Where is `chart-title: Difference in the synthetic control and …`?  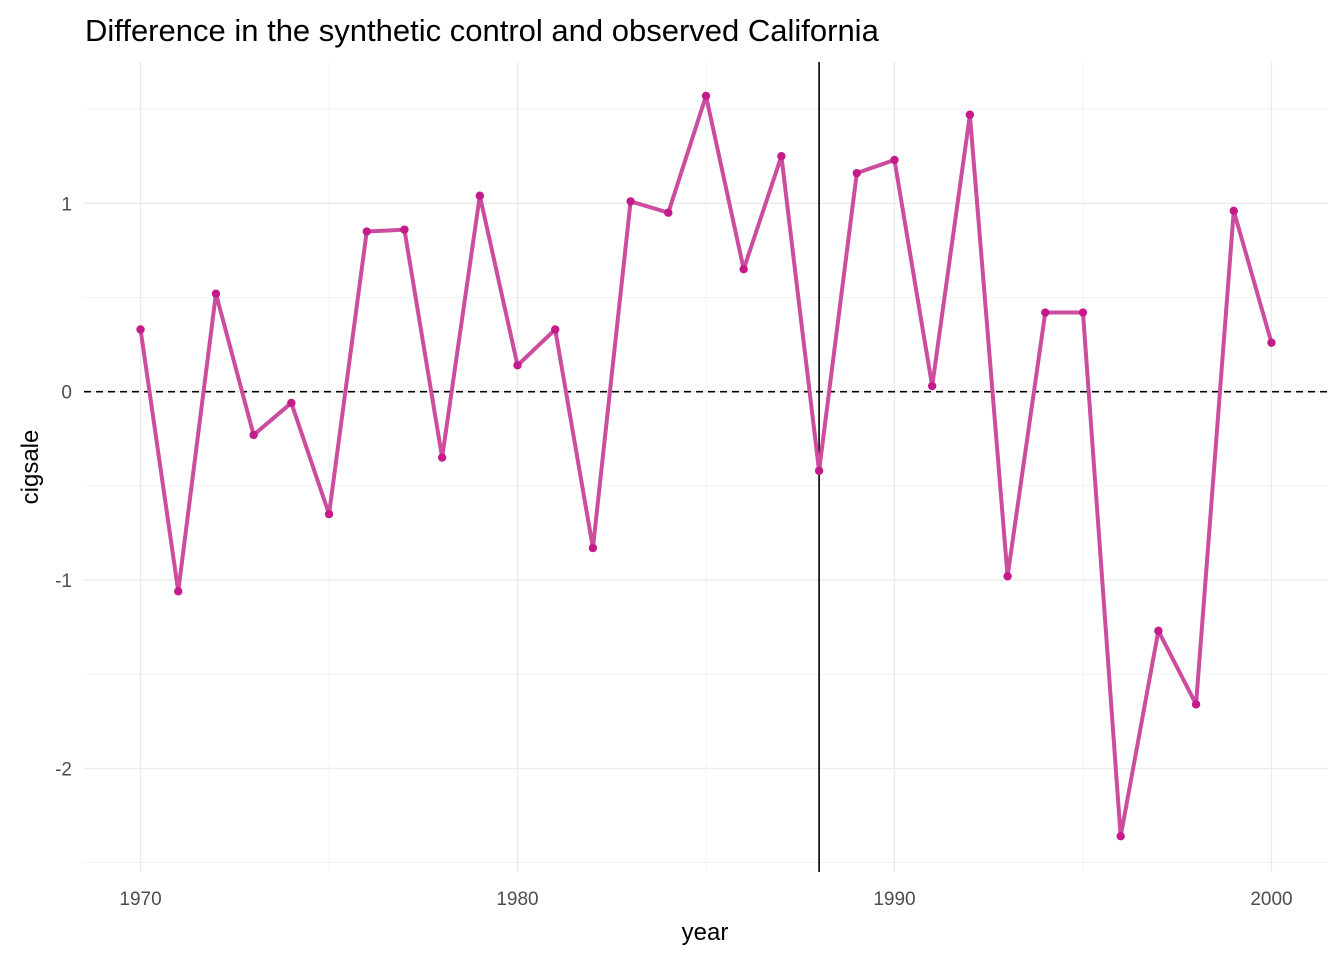 chart-title: Difference in the synthetic control and … is located at coordinates (482, 30).